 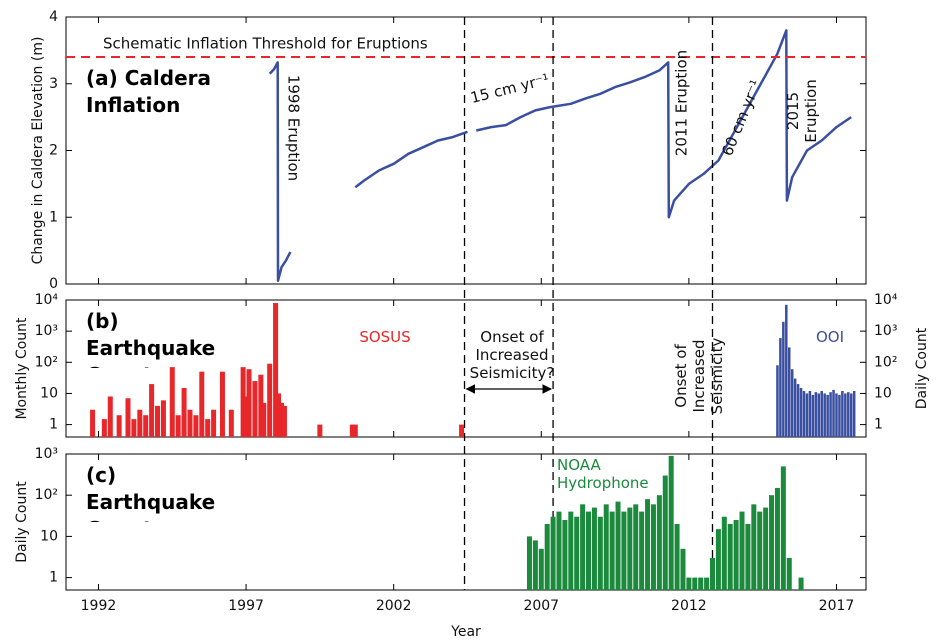 I want to click on y-tick-label: 1, so click(x=53, y=217).